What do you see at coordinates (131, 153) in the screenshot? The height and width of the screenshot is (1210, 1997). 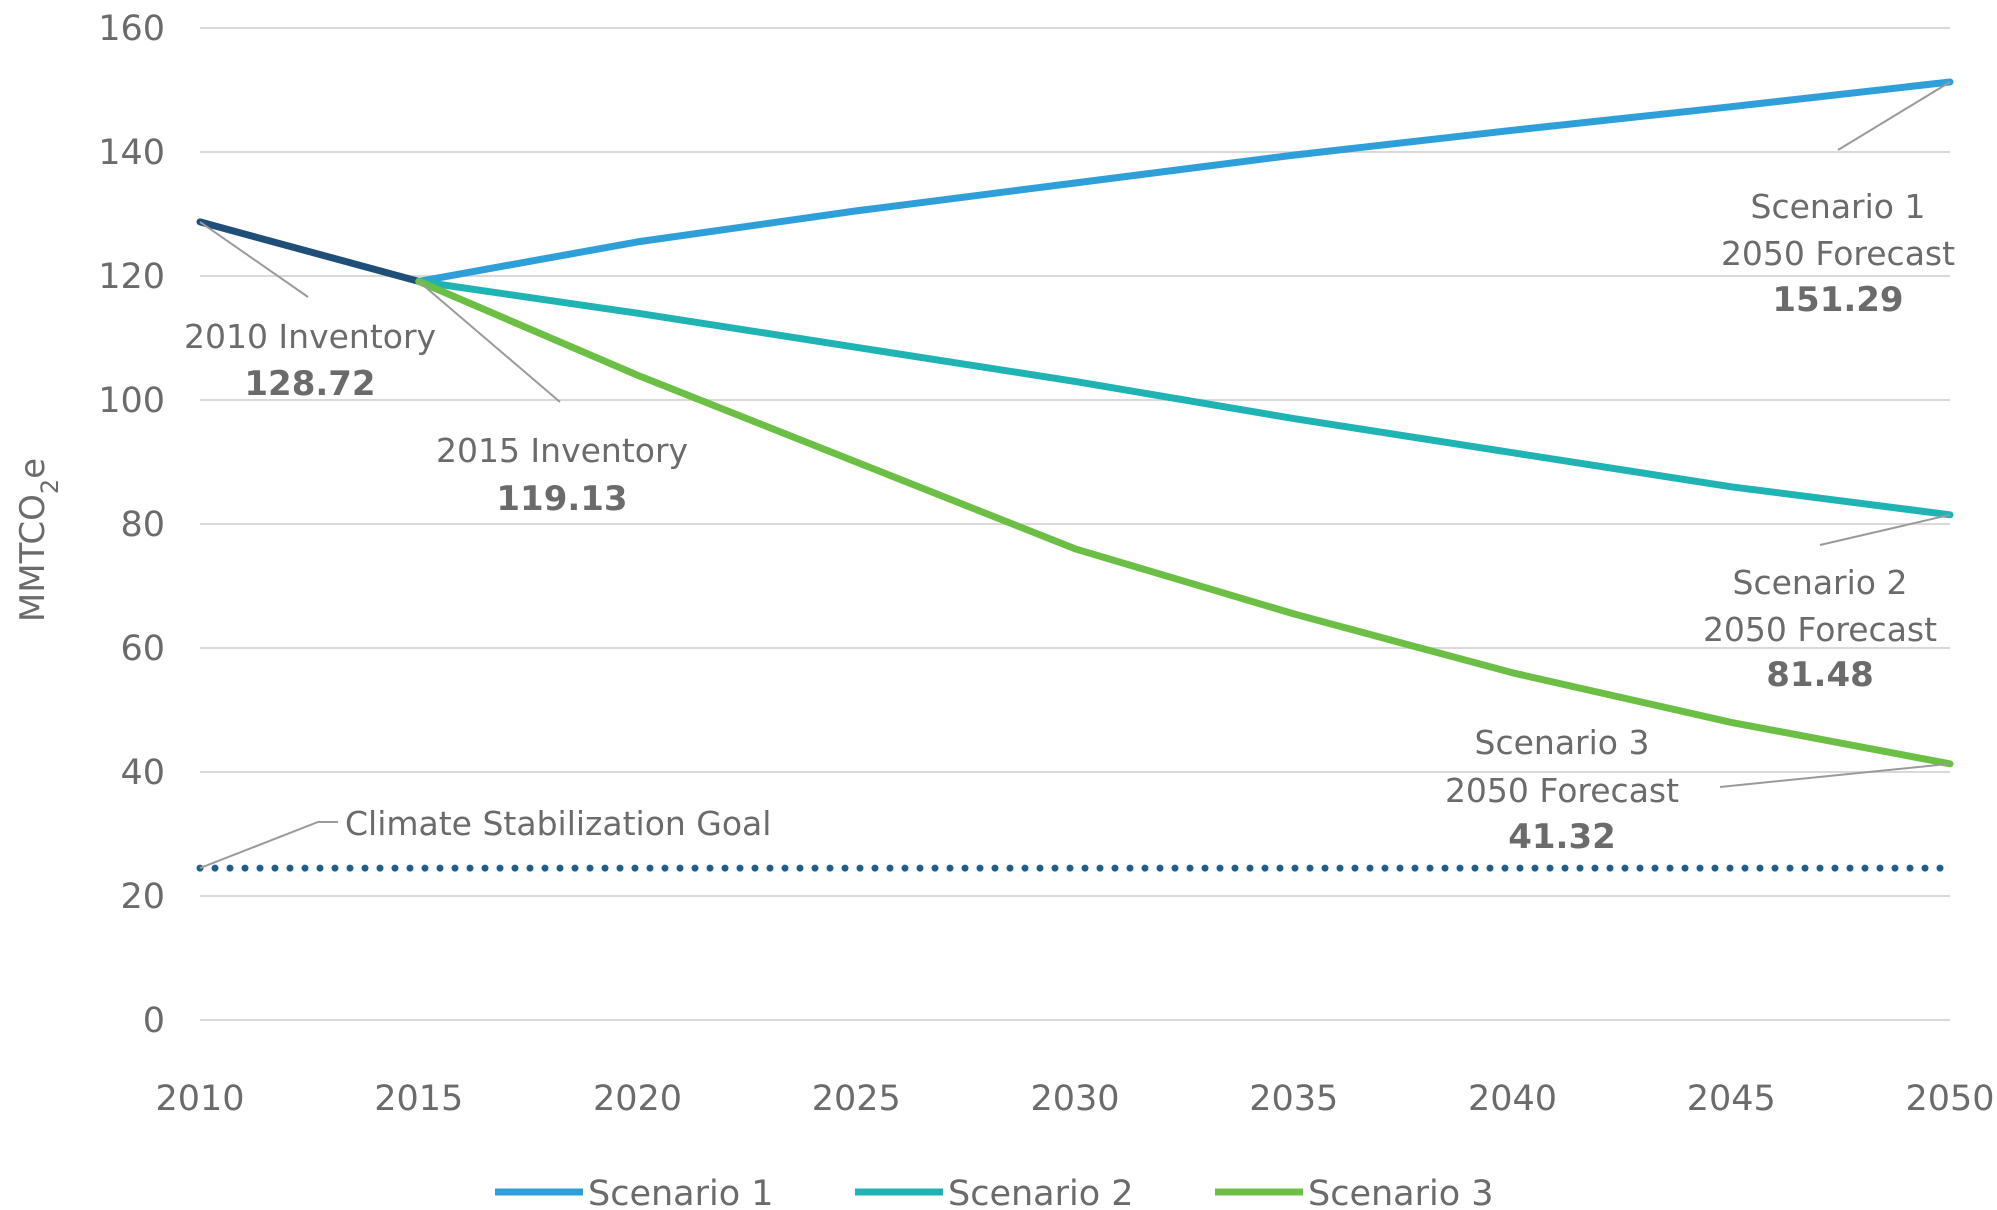 I see `y-tick-140: 140` at bounding box center [131, 153].